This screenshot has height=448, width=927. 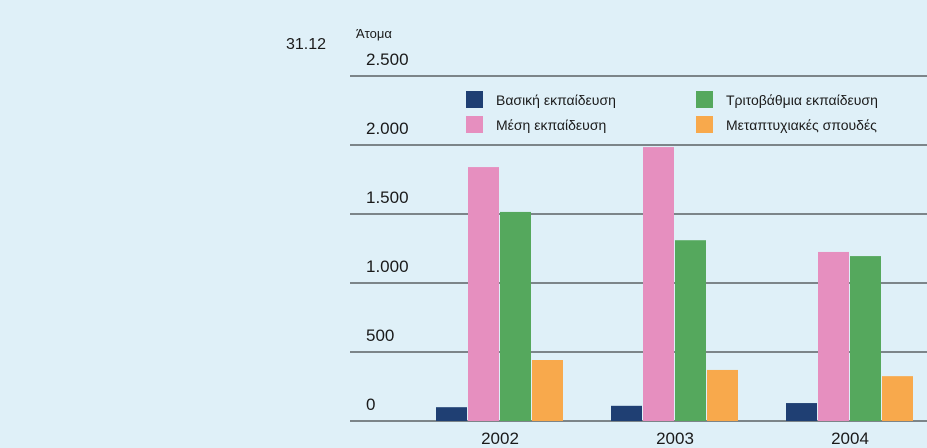 I want to click on y-tick-label: 1.500, so click(x=387, y=197).